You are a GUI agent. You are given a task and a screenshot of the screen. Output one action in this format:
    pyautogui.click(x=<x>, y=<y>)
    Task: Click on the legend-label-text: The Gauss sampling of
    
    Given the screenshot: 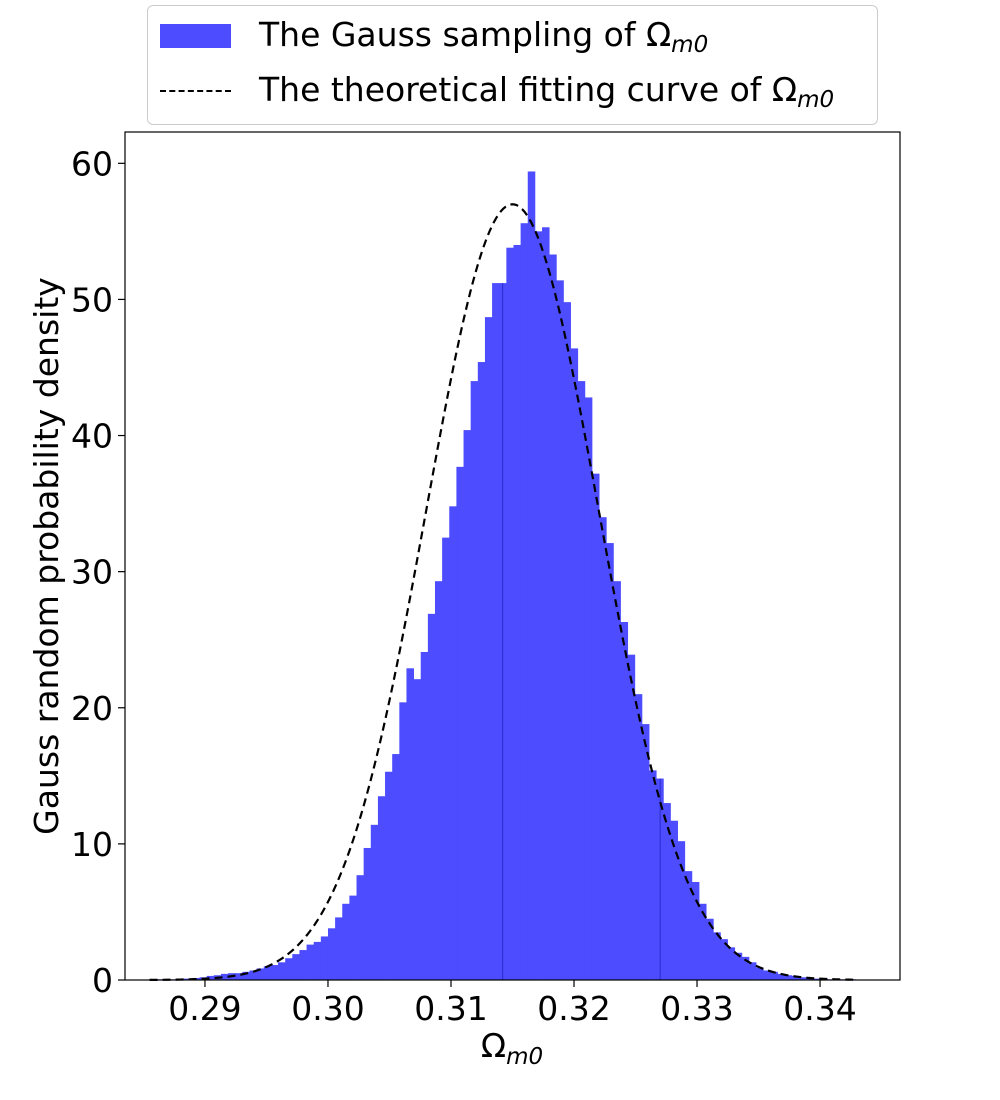 What is the action you would take?
    pyautogui.click(x=452, y=34)
    